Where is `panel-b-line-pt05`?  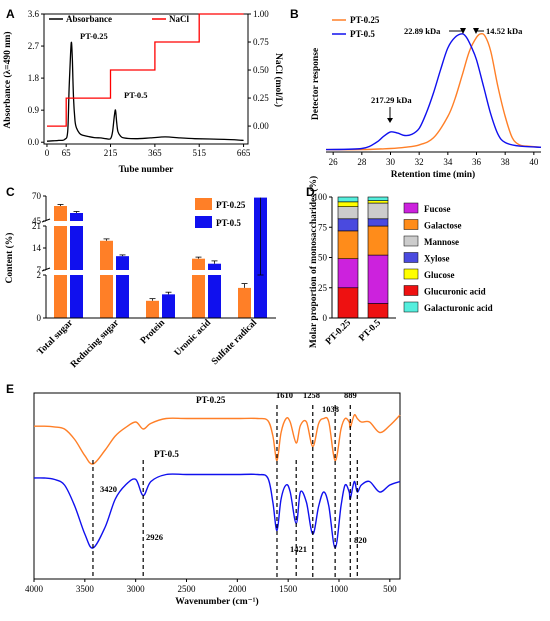 panel-b-line-pt05 is located at coordinates (433, 92).